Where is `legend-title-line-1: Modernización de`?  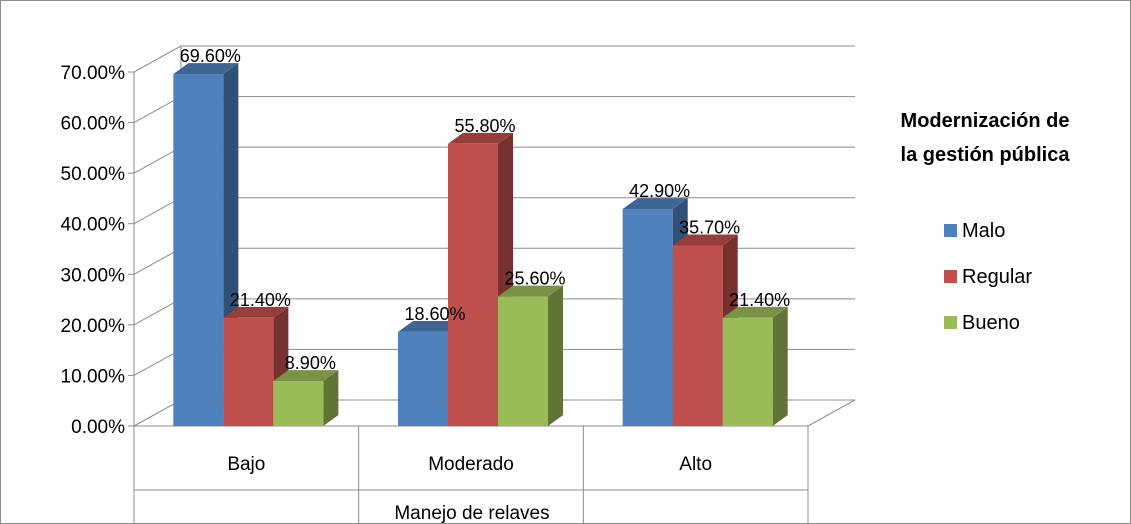
legend-title-line-1: Modernización de is located at coordinates (985, 121).